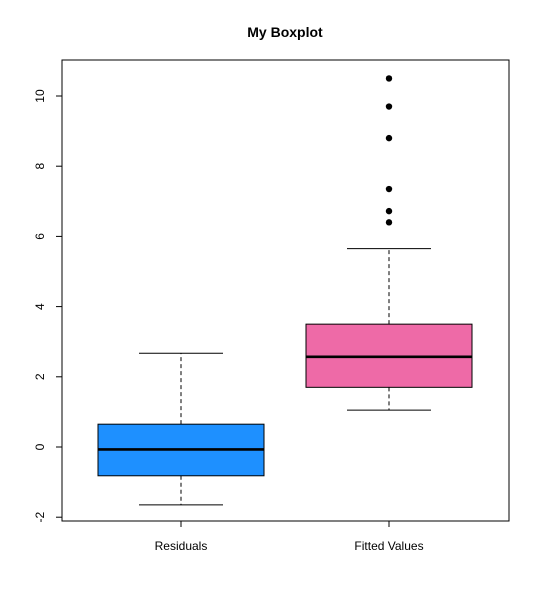 Image resolution: width=540 pixels, height=599 pixels. What do you see at coordinates (285, 32) in the screenshot?
I see `chart-title: My Boxplot` at bounding box center [285, 32].